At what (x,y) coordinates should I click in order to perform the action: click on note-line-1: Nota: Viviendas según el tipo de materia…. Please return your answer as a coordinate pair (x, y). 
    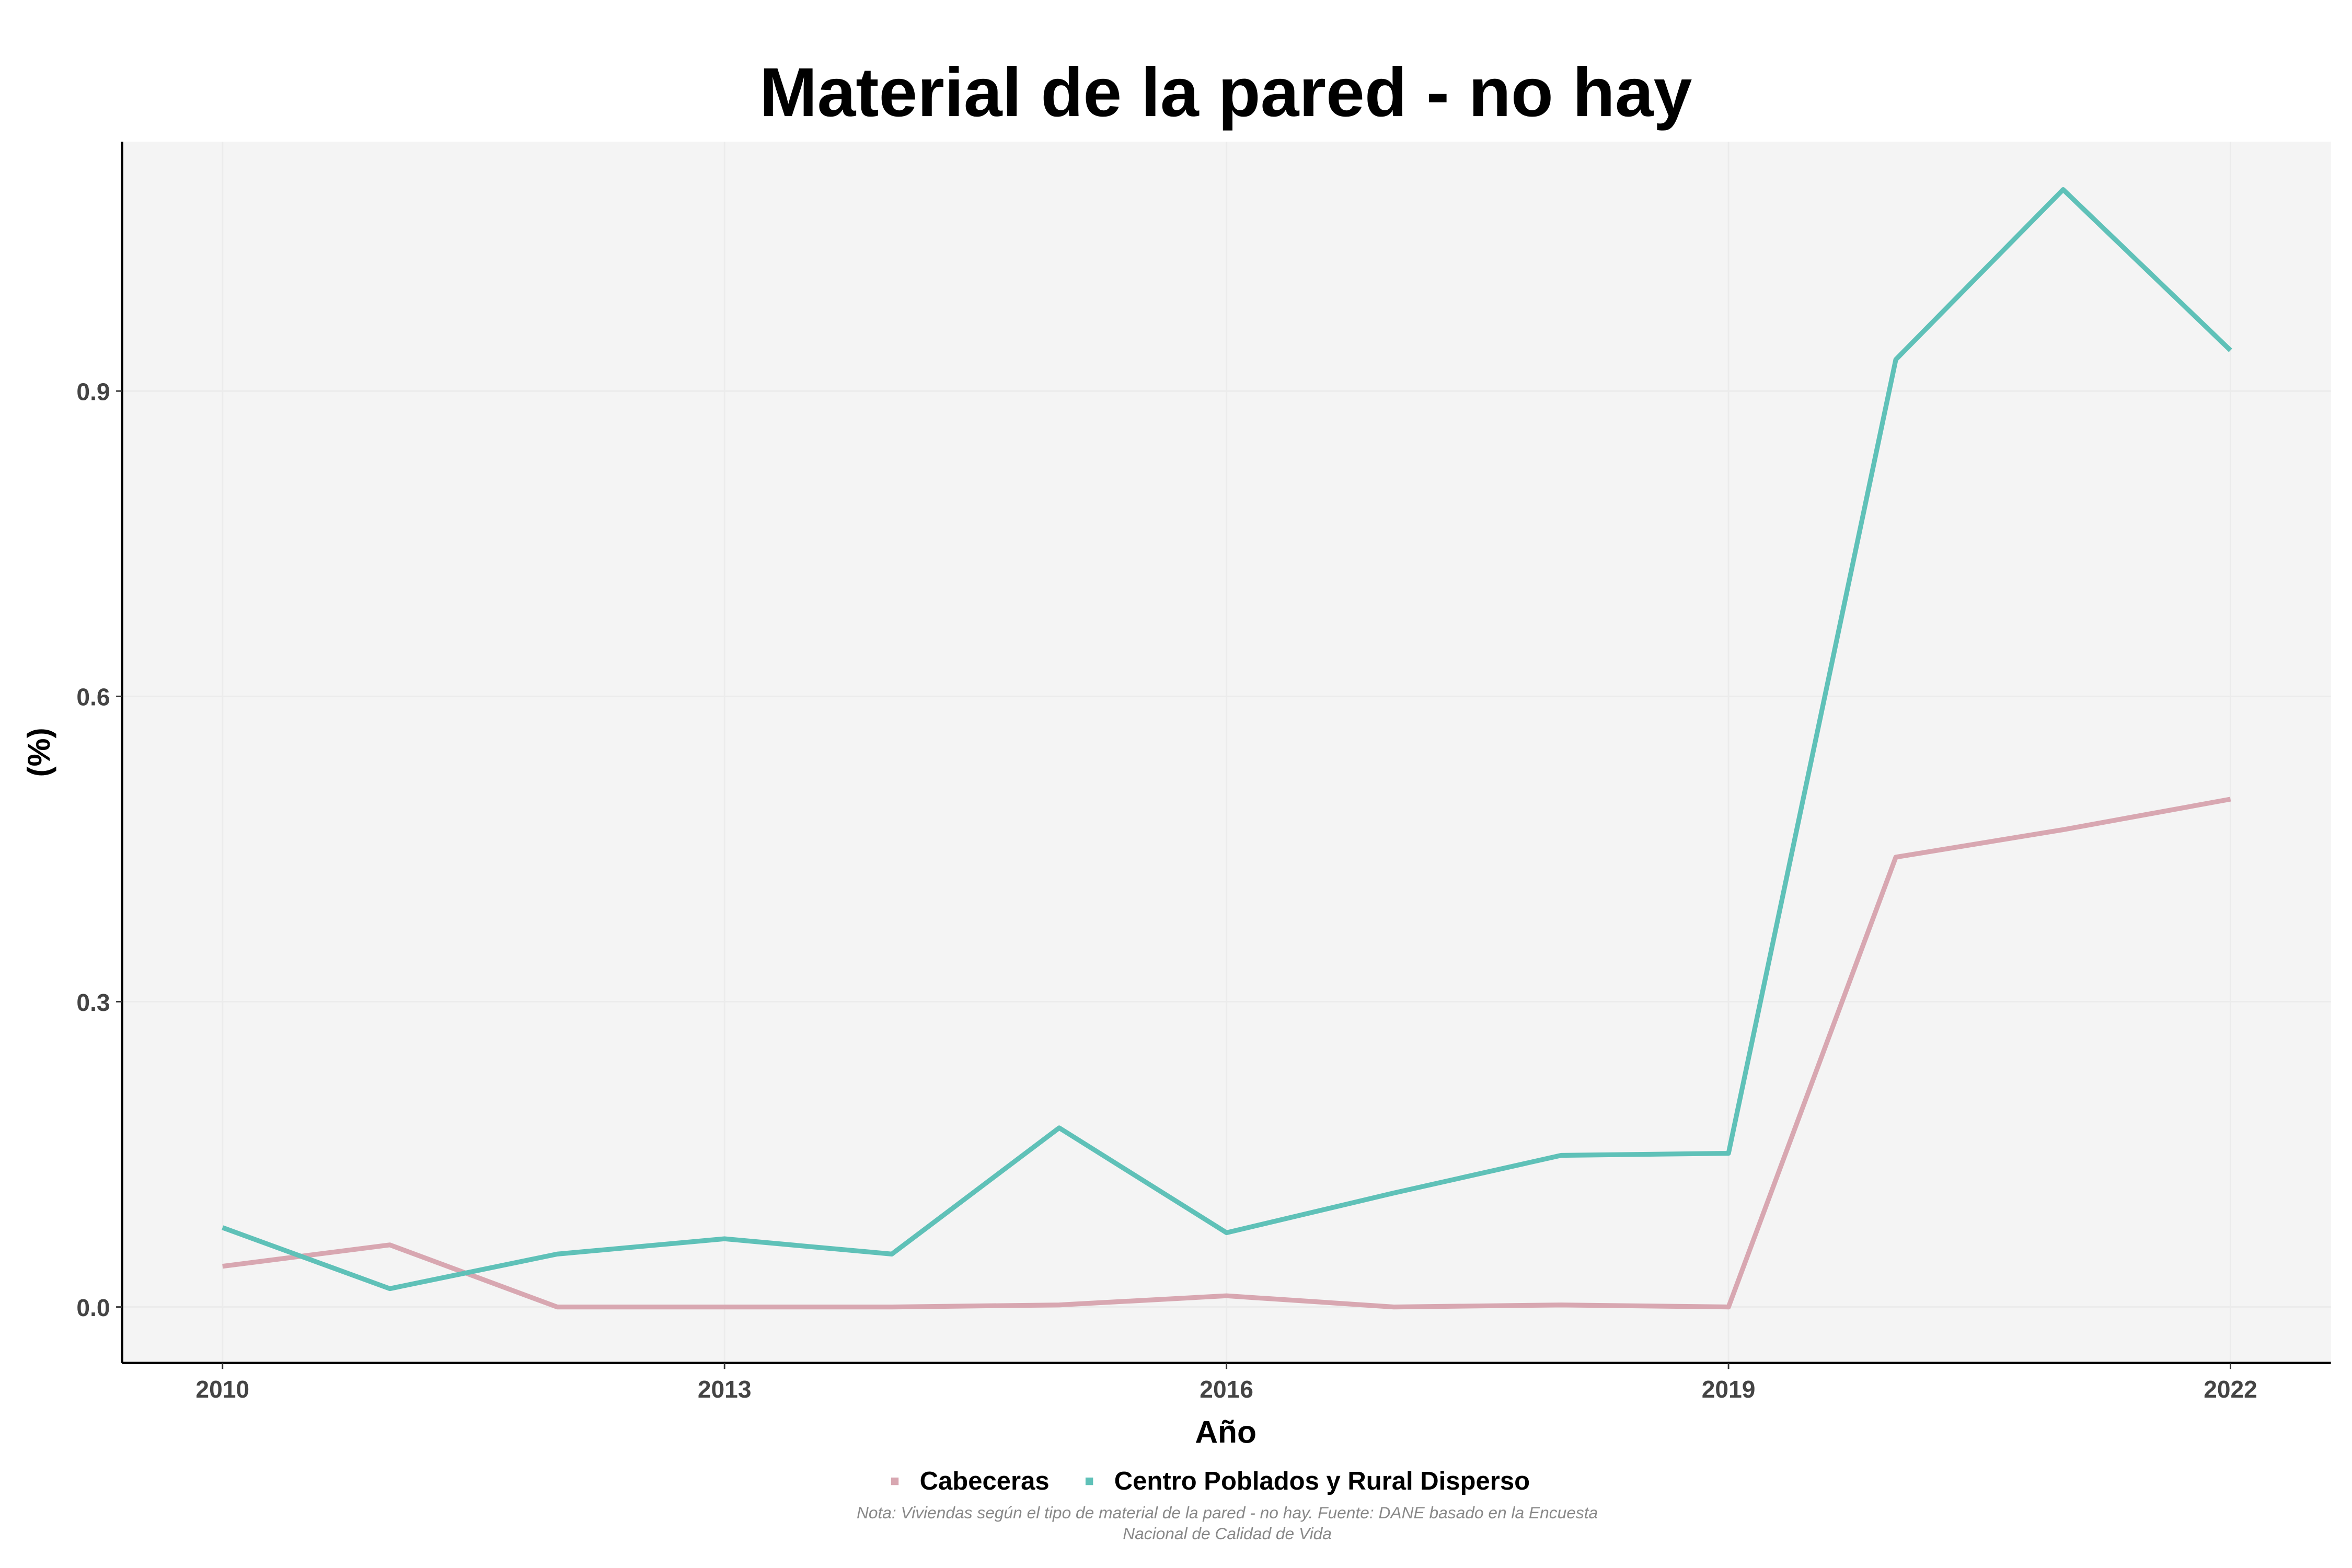
    Looking at the image, I should click on (1227, 1512).